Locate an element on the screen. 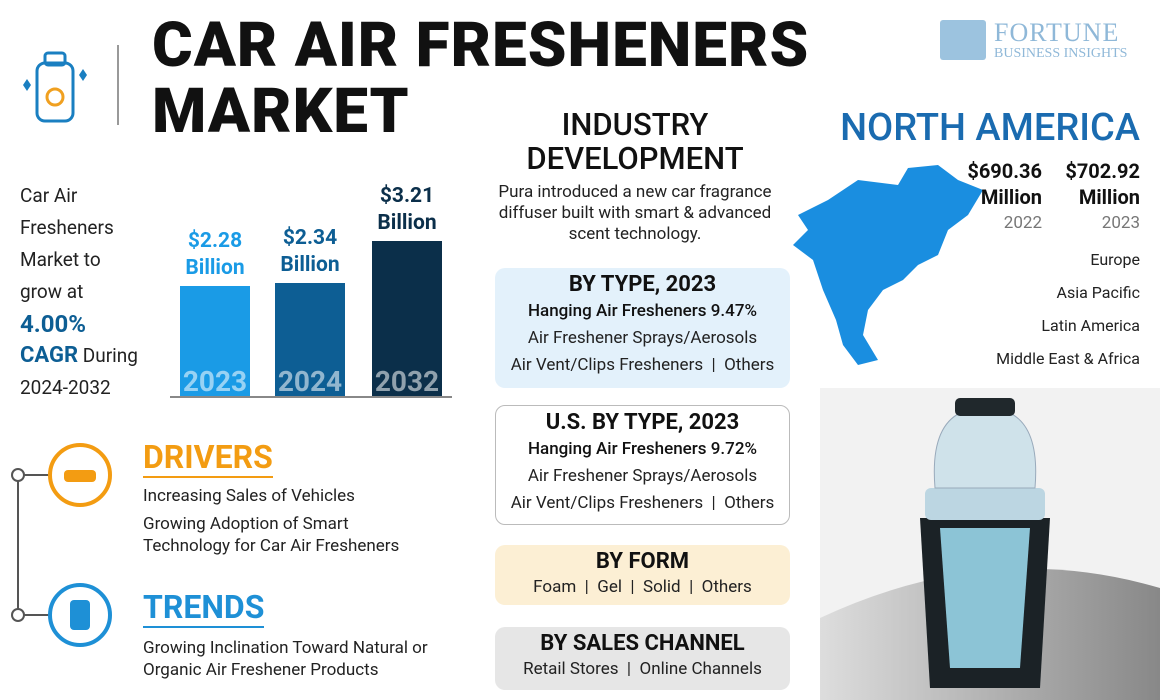  stat-year: 2022 is located at coordinates (1022, 223).